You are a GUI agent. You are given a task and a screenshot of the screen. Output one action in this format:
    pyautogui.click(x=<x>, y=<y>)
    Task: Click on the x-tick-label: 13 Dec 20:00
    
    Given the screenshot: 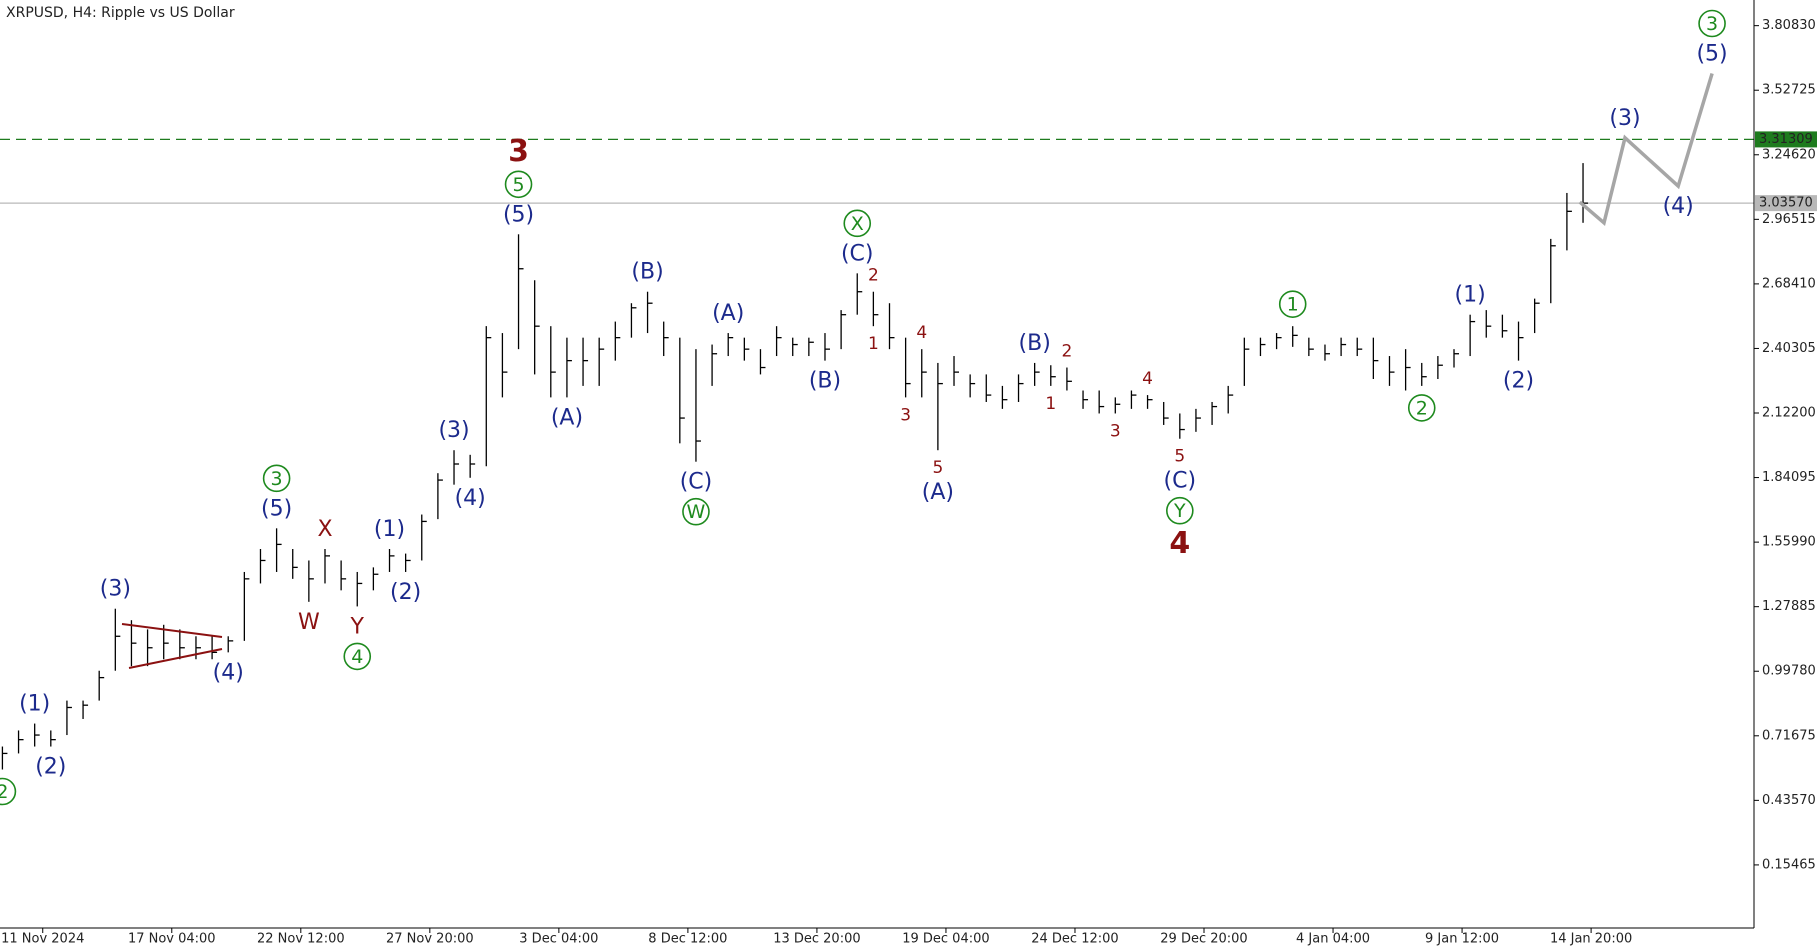 What is the action you would take?
    pyautogui.click(x=816, y=939)
    